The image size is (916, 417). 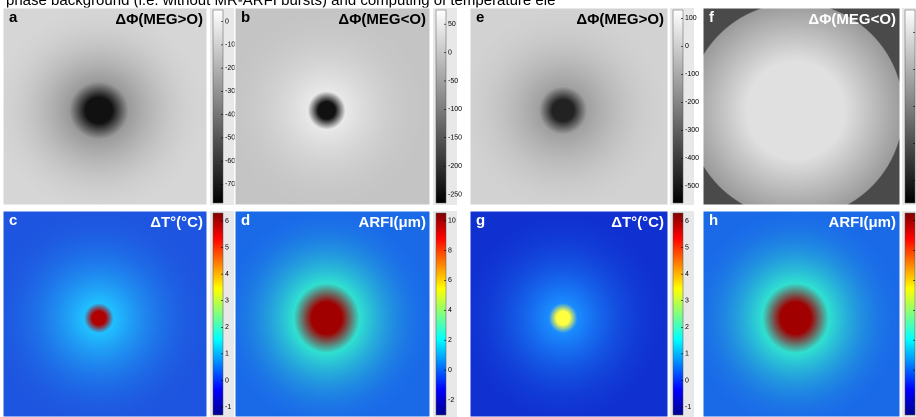 What do you see at coordinates (451, 400) in the screenshot?
I see `colorbar-tick-label: -2` at bounding box center [451, 400].